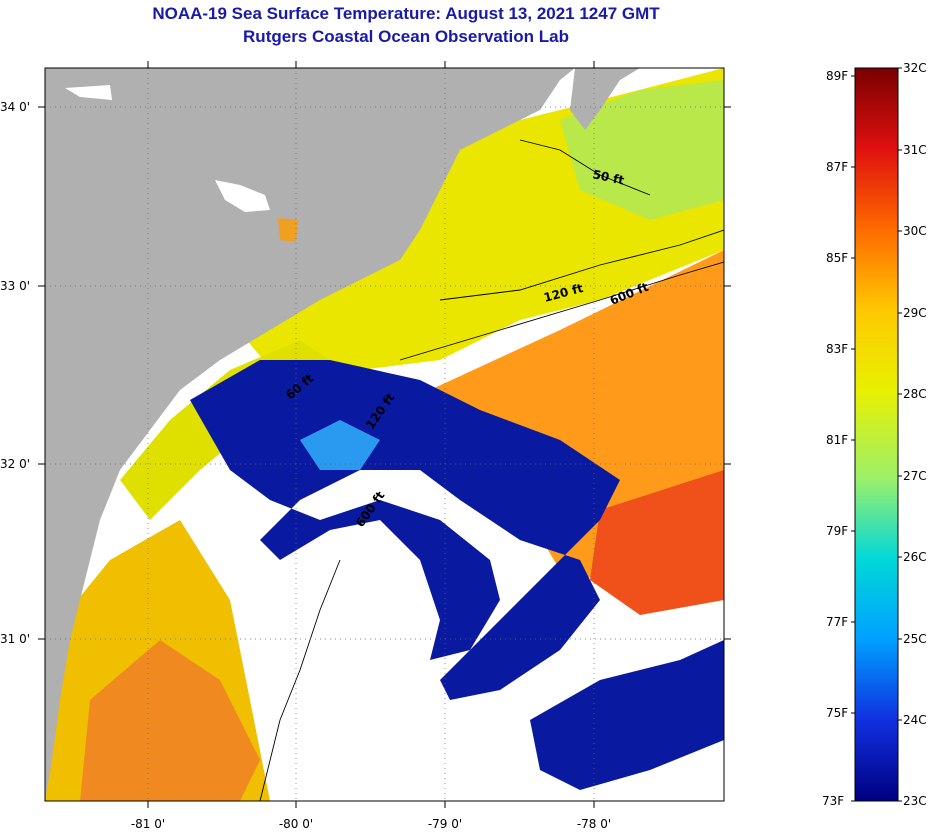 Image resolution: width=936 pixels, height=832 pixels. I want to click on cb-c-28: 28C, so click(915, 394).